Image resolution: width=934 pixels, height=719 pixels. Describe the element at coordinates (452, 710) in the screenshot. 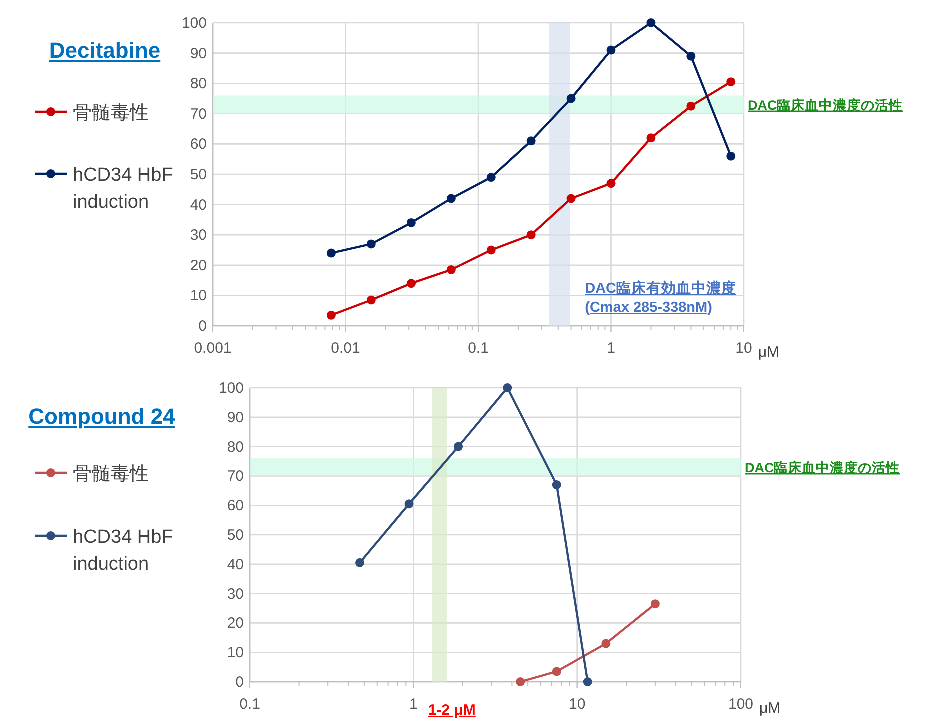

I see `band-label: 1-2 μM` at that location.